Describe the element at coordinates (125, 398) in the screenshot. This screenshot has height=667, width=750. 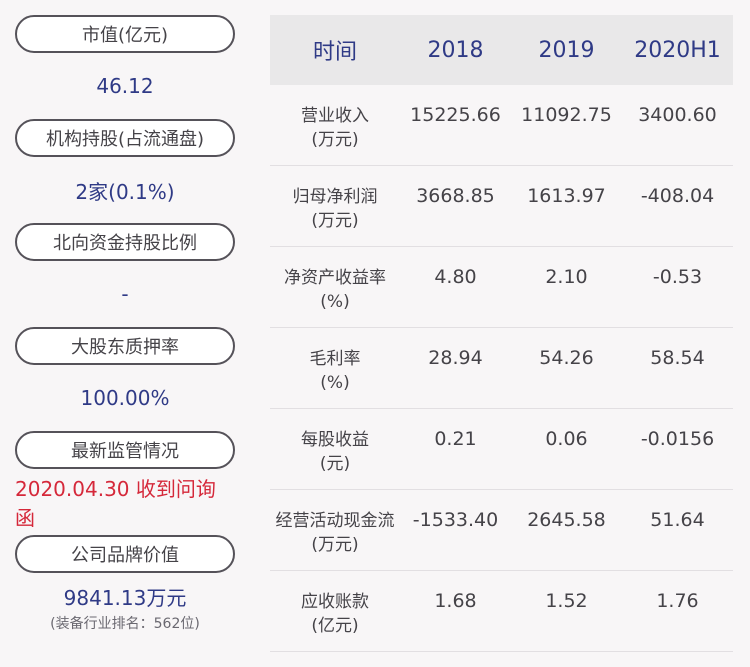
I see `pledge-ratio-value: 100.00%` at that location.